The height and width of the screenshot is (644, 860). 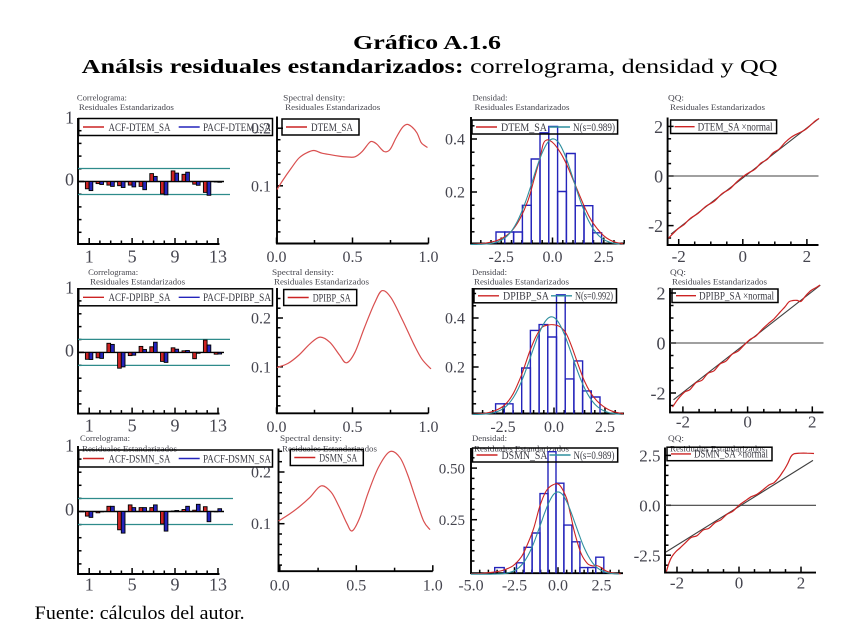 What do you see at coordinates (237, 298) in the screenshot?
I see `svg-text: PACF-DPIBP_SA` at bounding box center [237, 298].